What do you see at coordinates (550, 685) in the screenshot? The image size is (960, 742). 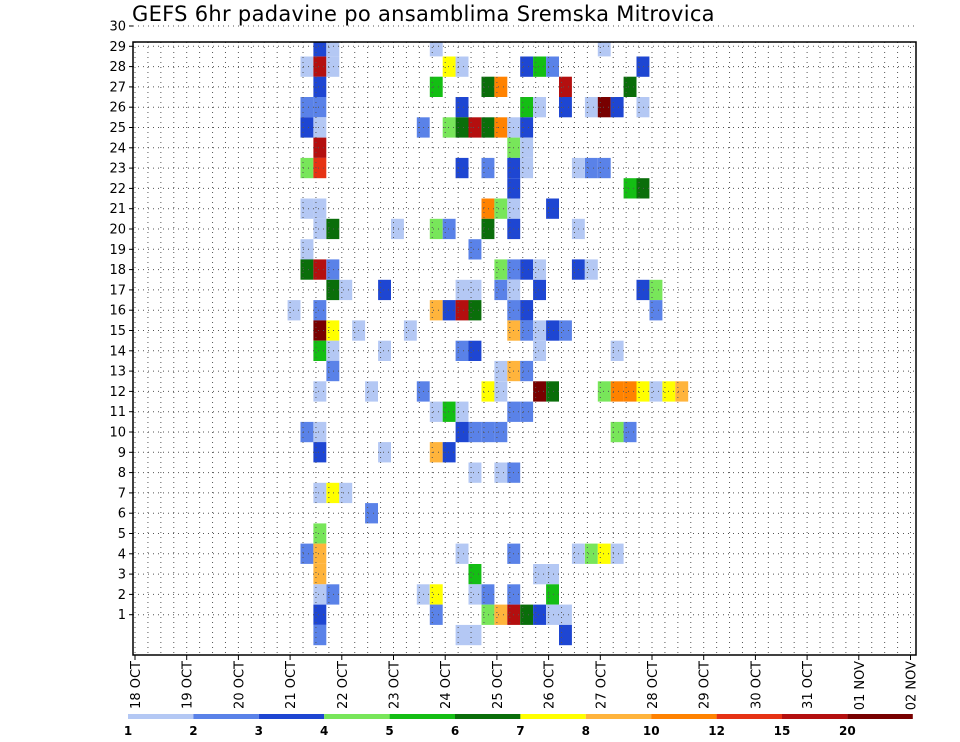 I see `x-tick-label: 26 OCT` at bounding box center [550, 685].